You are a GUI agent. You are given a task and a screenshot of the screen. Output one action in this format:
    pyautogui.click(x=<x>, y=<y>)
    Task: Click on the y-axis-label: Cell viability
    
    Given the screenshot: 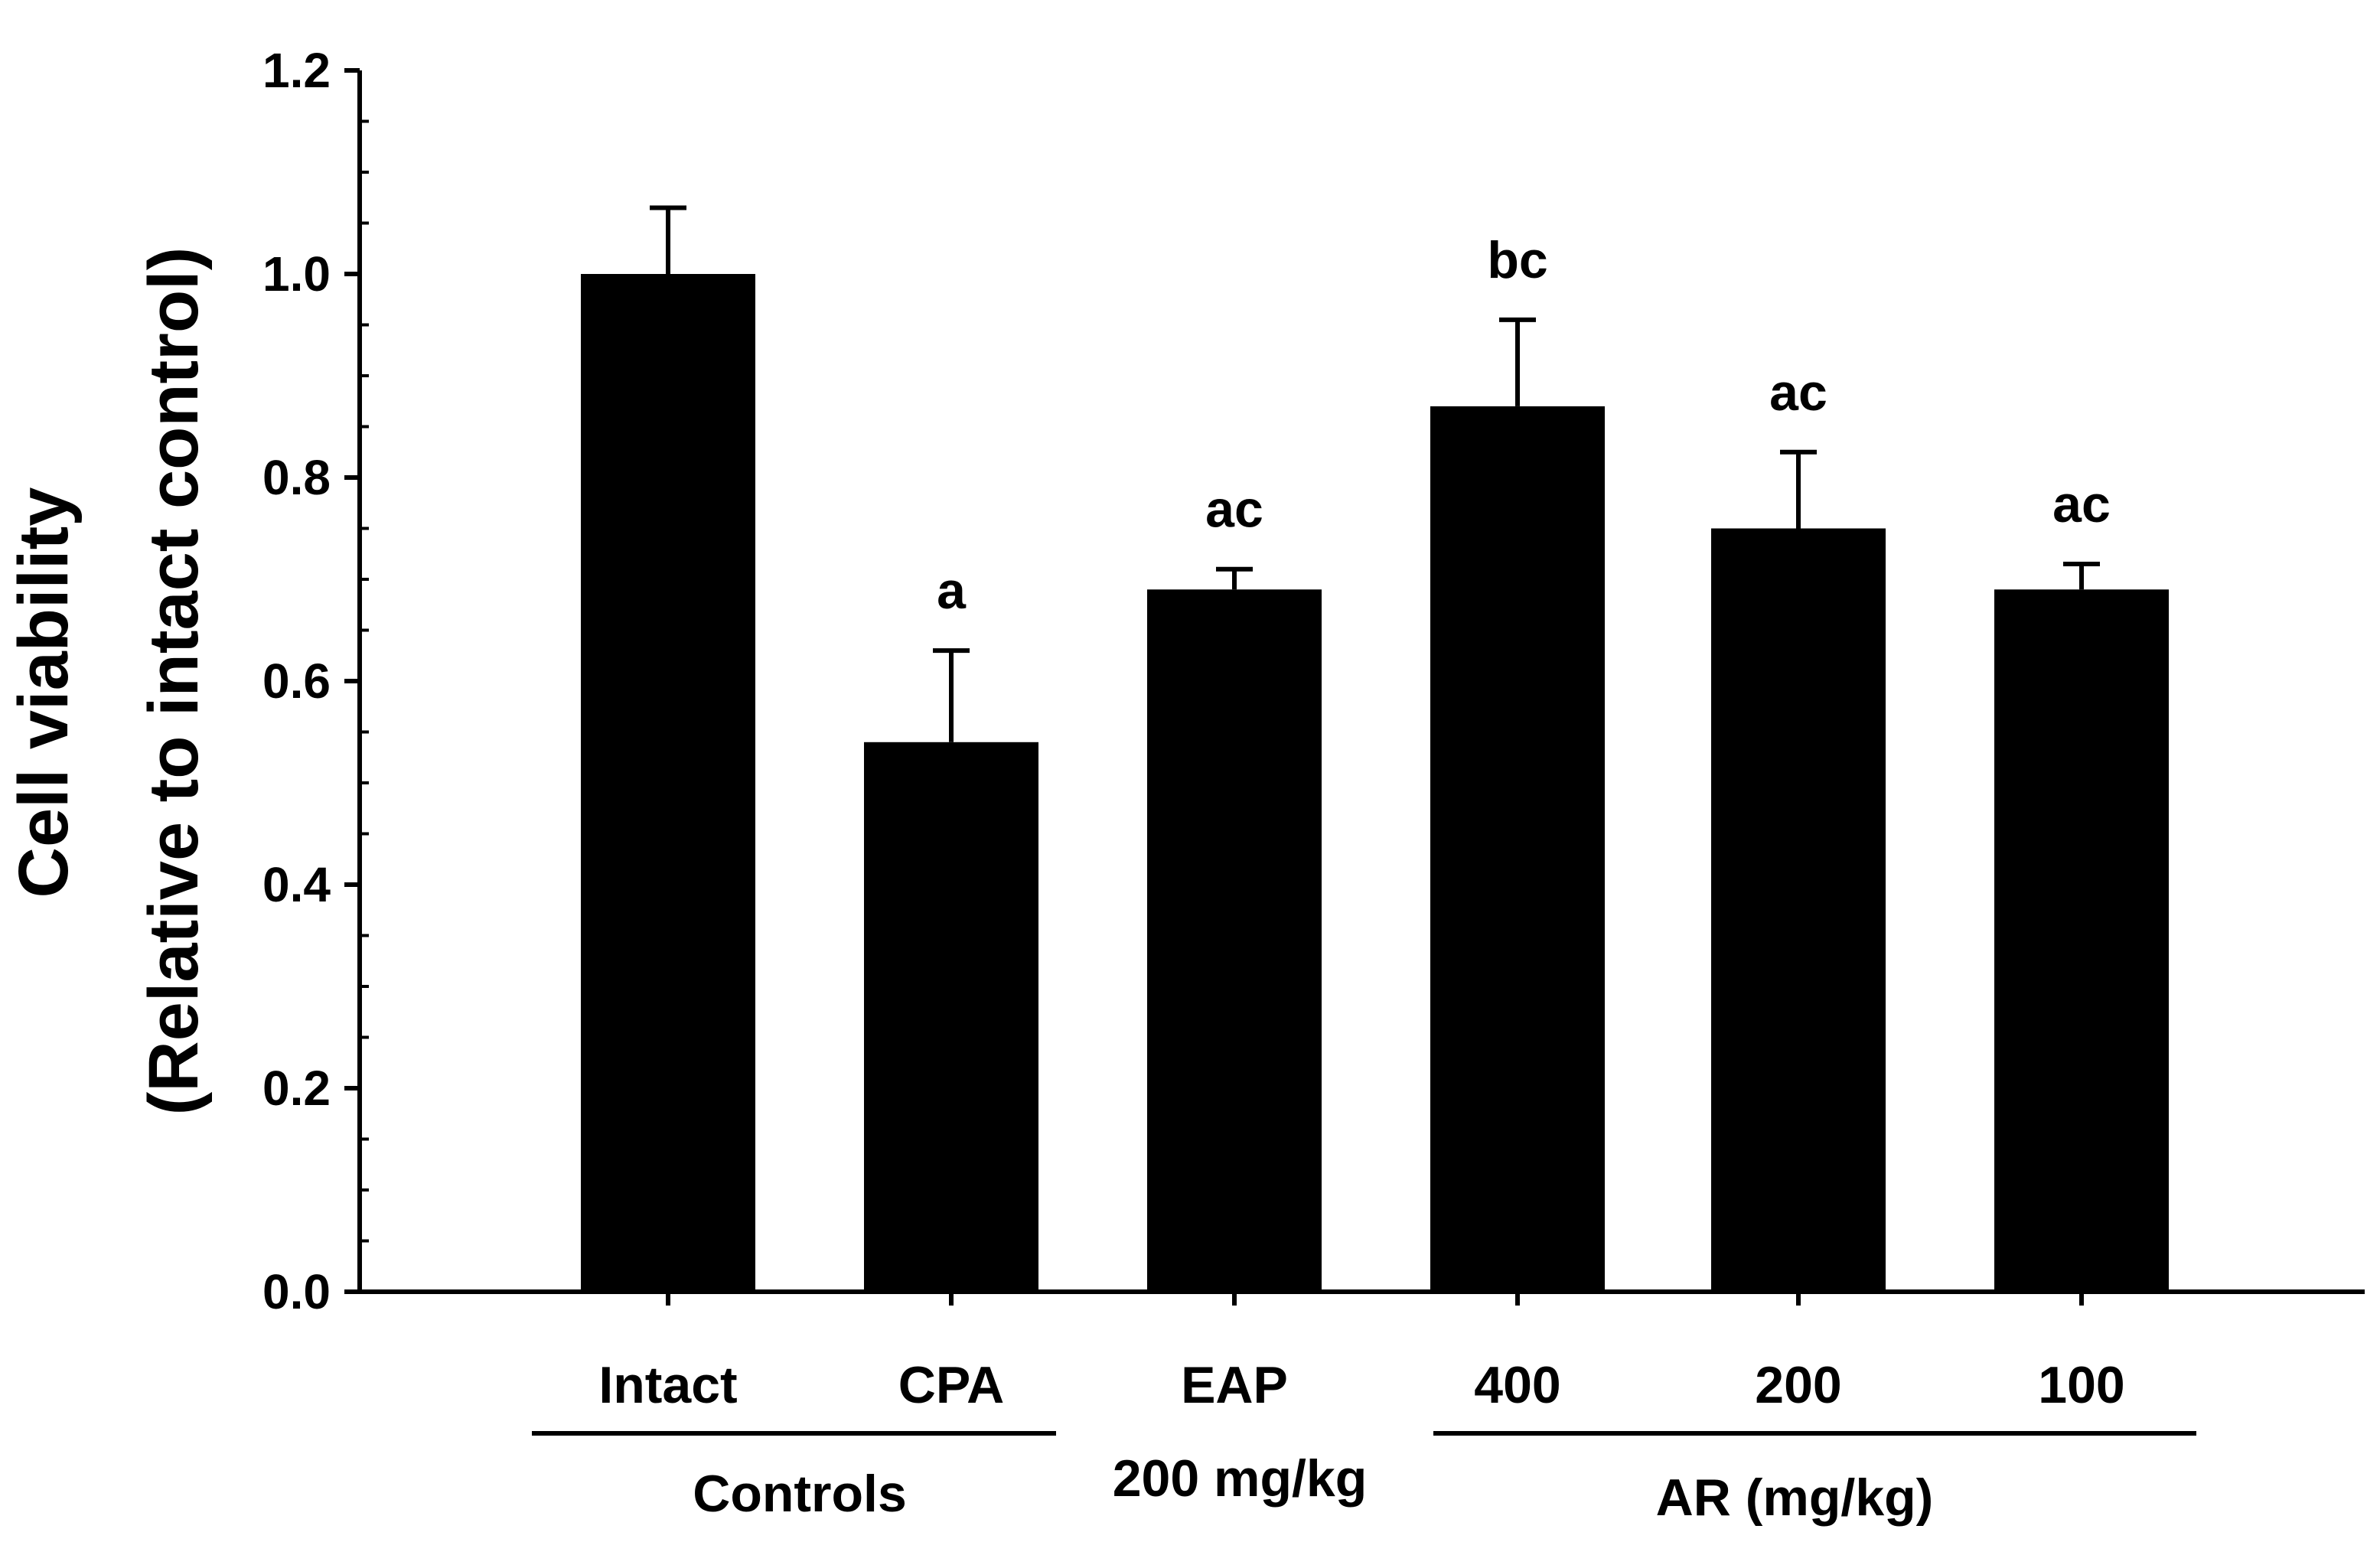 What is the action you would take?
    pyautogui.click(x=44, y=692)
    